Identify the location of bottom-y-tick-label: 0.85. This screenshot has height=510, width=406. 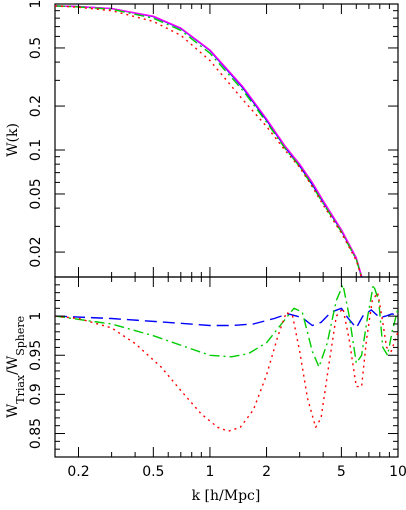
(36, 433).